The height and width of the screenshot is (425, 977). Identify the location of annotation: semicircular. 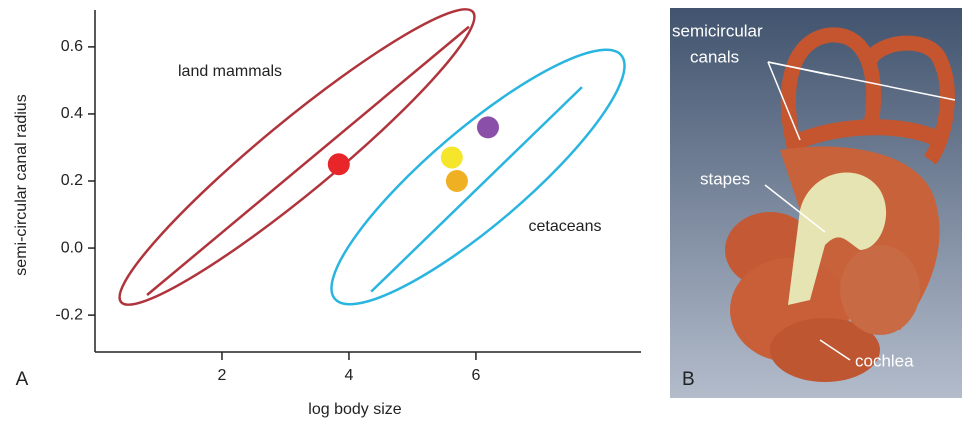
(717, 30).